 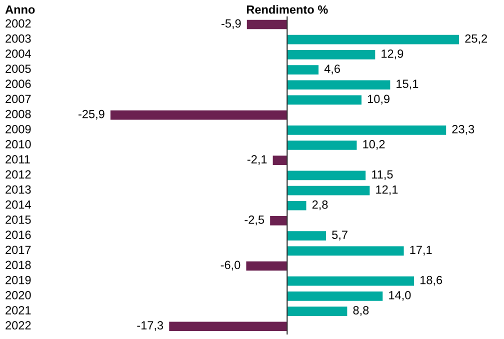 What do you see at coordinates (231, 24) in the screenshot?
I see `data-label: -5,9` at bounding box center [231, 24].